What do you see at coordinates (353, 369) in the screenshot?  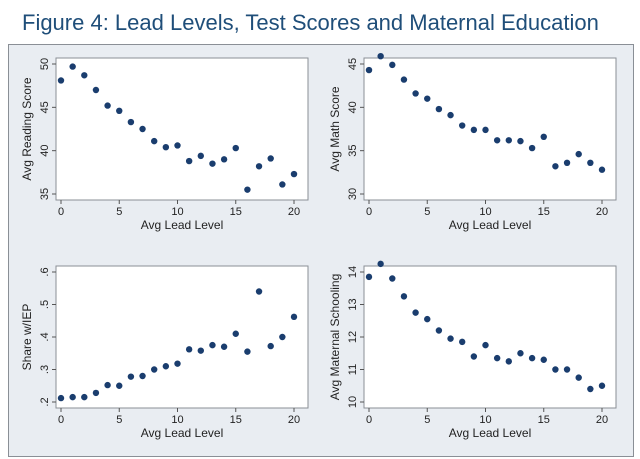 I see `y-tick-label: 11` at bounding box center [353, 369].